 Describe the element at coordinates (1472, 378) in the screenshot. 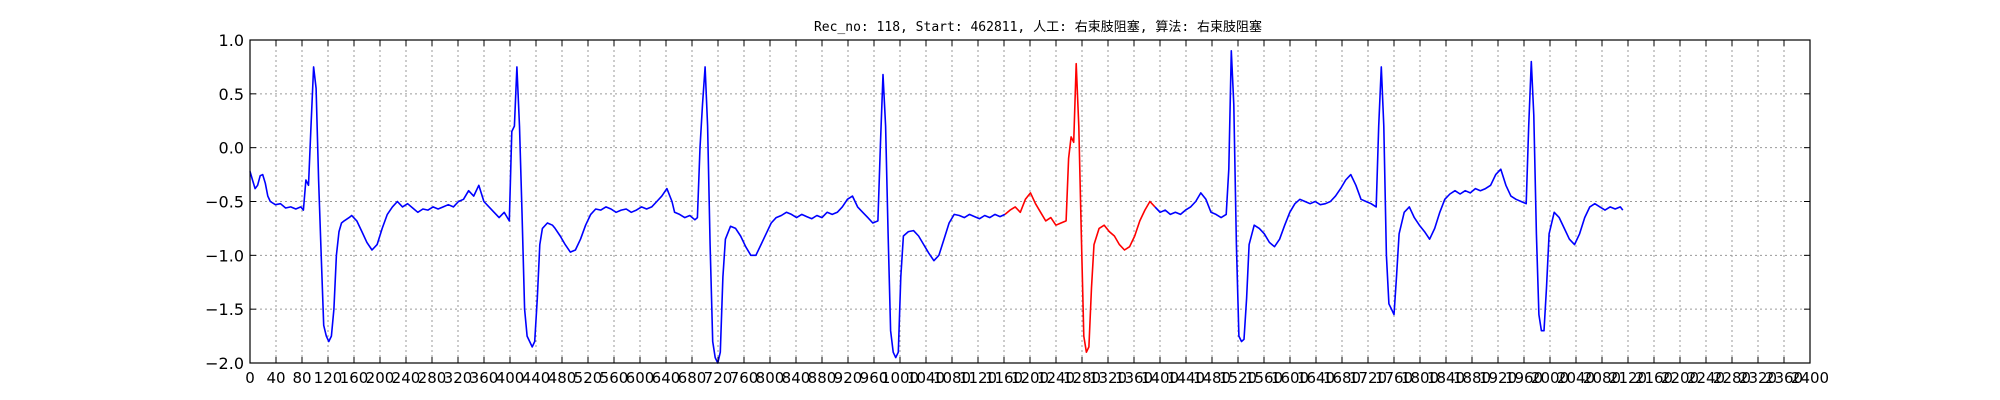

I see `x-tick-label: 1880` at that location.